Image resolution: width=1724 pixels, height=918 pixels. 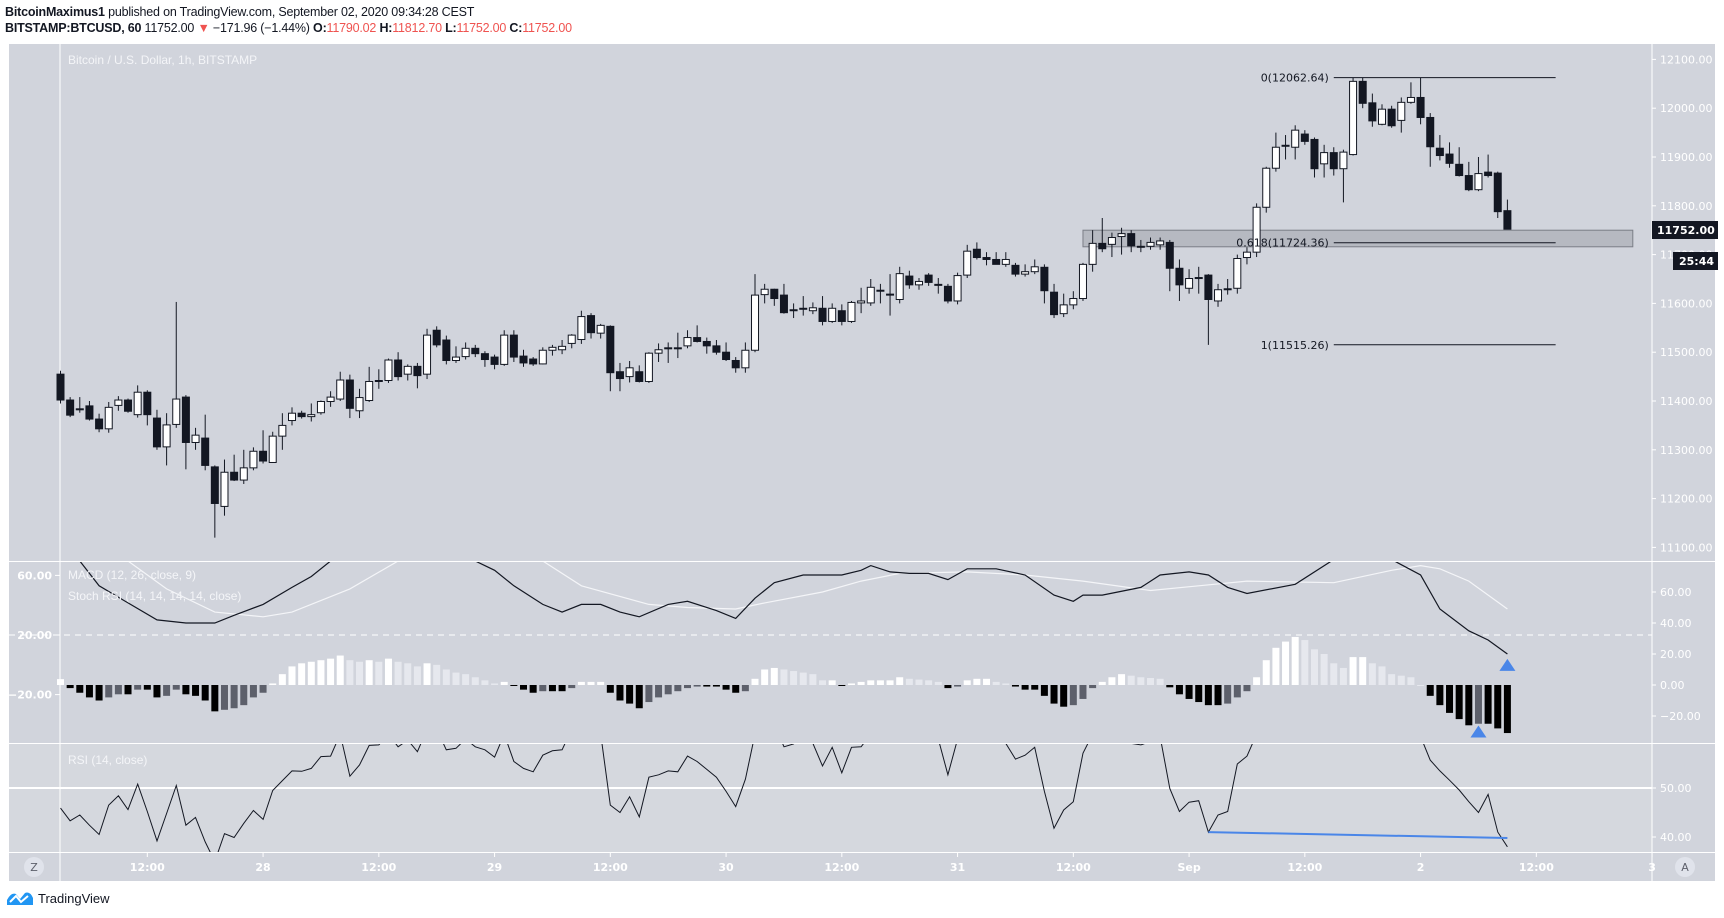 I want to click on rsi-legend: RSI (14, close), so click(x=107, y=760).